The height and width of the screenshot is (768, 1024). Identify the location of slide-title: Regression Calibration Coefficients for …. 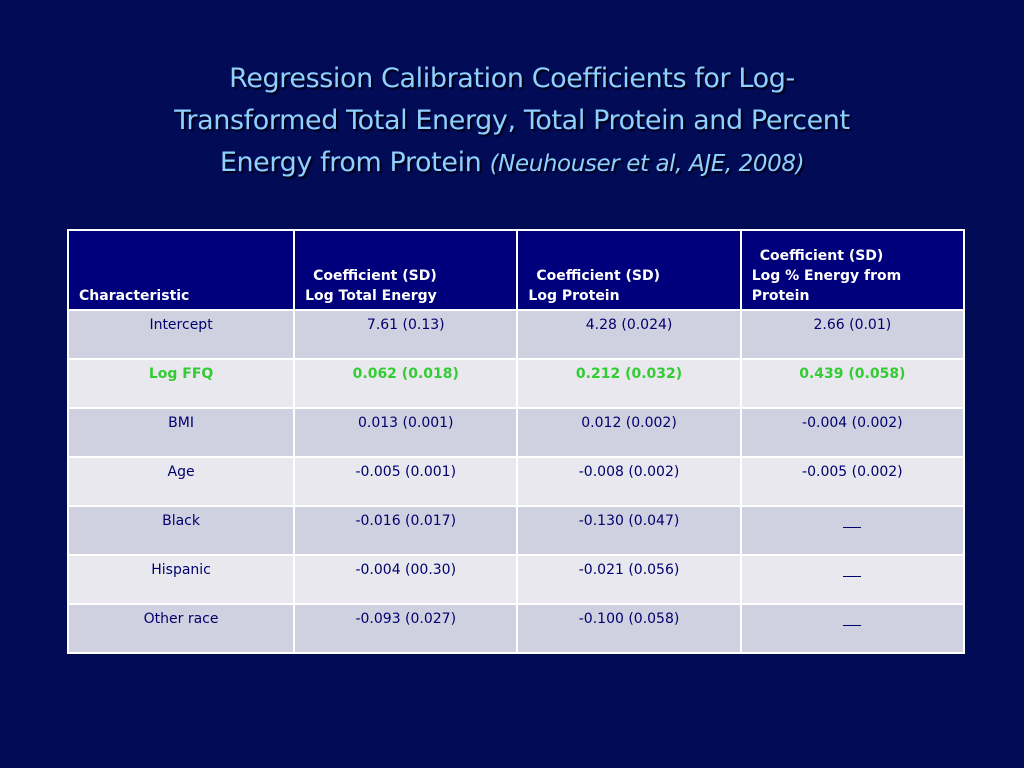
(512, 121).